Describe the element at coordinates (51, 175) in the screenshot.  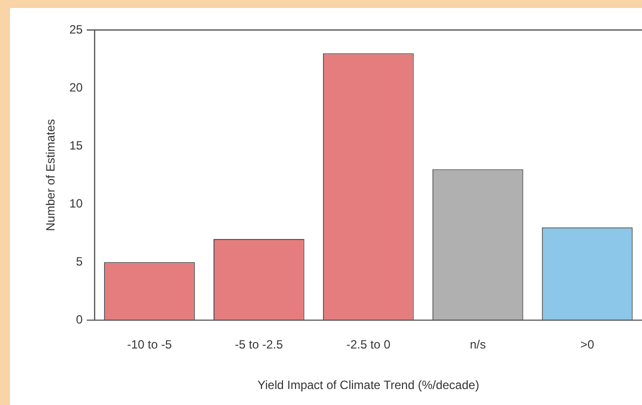
I see `y-axis-title: Number of Estimates` at that location.